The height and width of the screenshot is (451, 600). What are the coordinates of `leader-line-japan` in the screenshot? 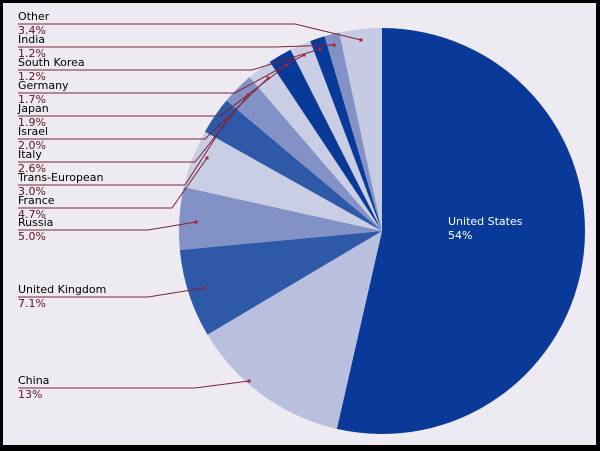 It's located at (153, 90).